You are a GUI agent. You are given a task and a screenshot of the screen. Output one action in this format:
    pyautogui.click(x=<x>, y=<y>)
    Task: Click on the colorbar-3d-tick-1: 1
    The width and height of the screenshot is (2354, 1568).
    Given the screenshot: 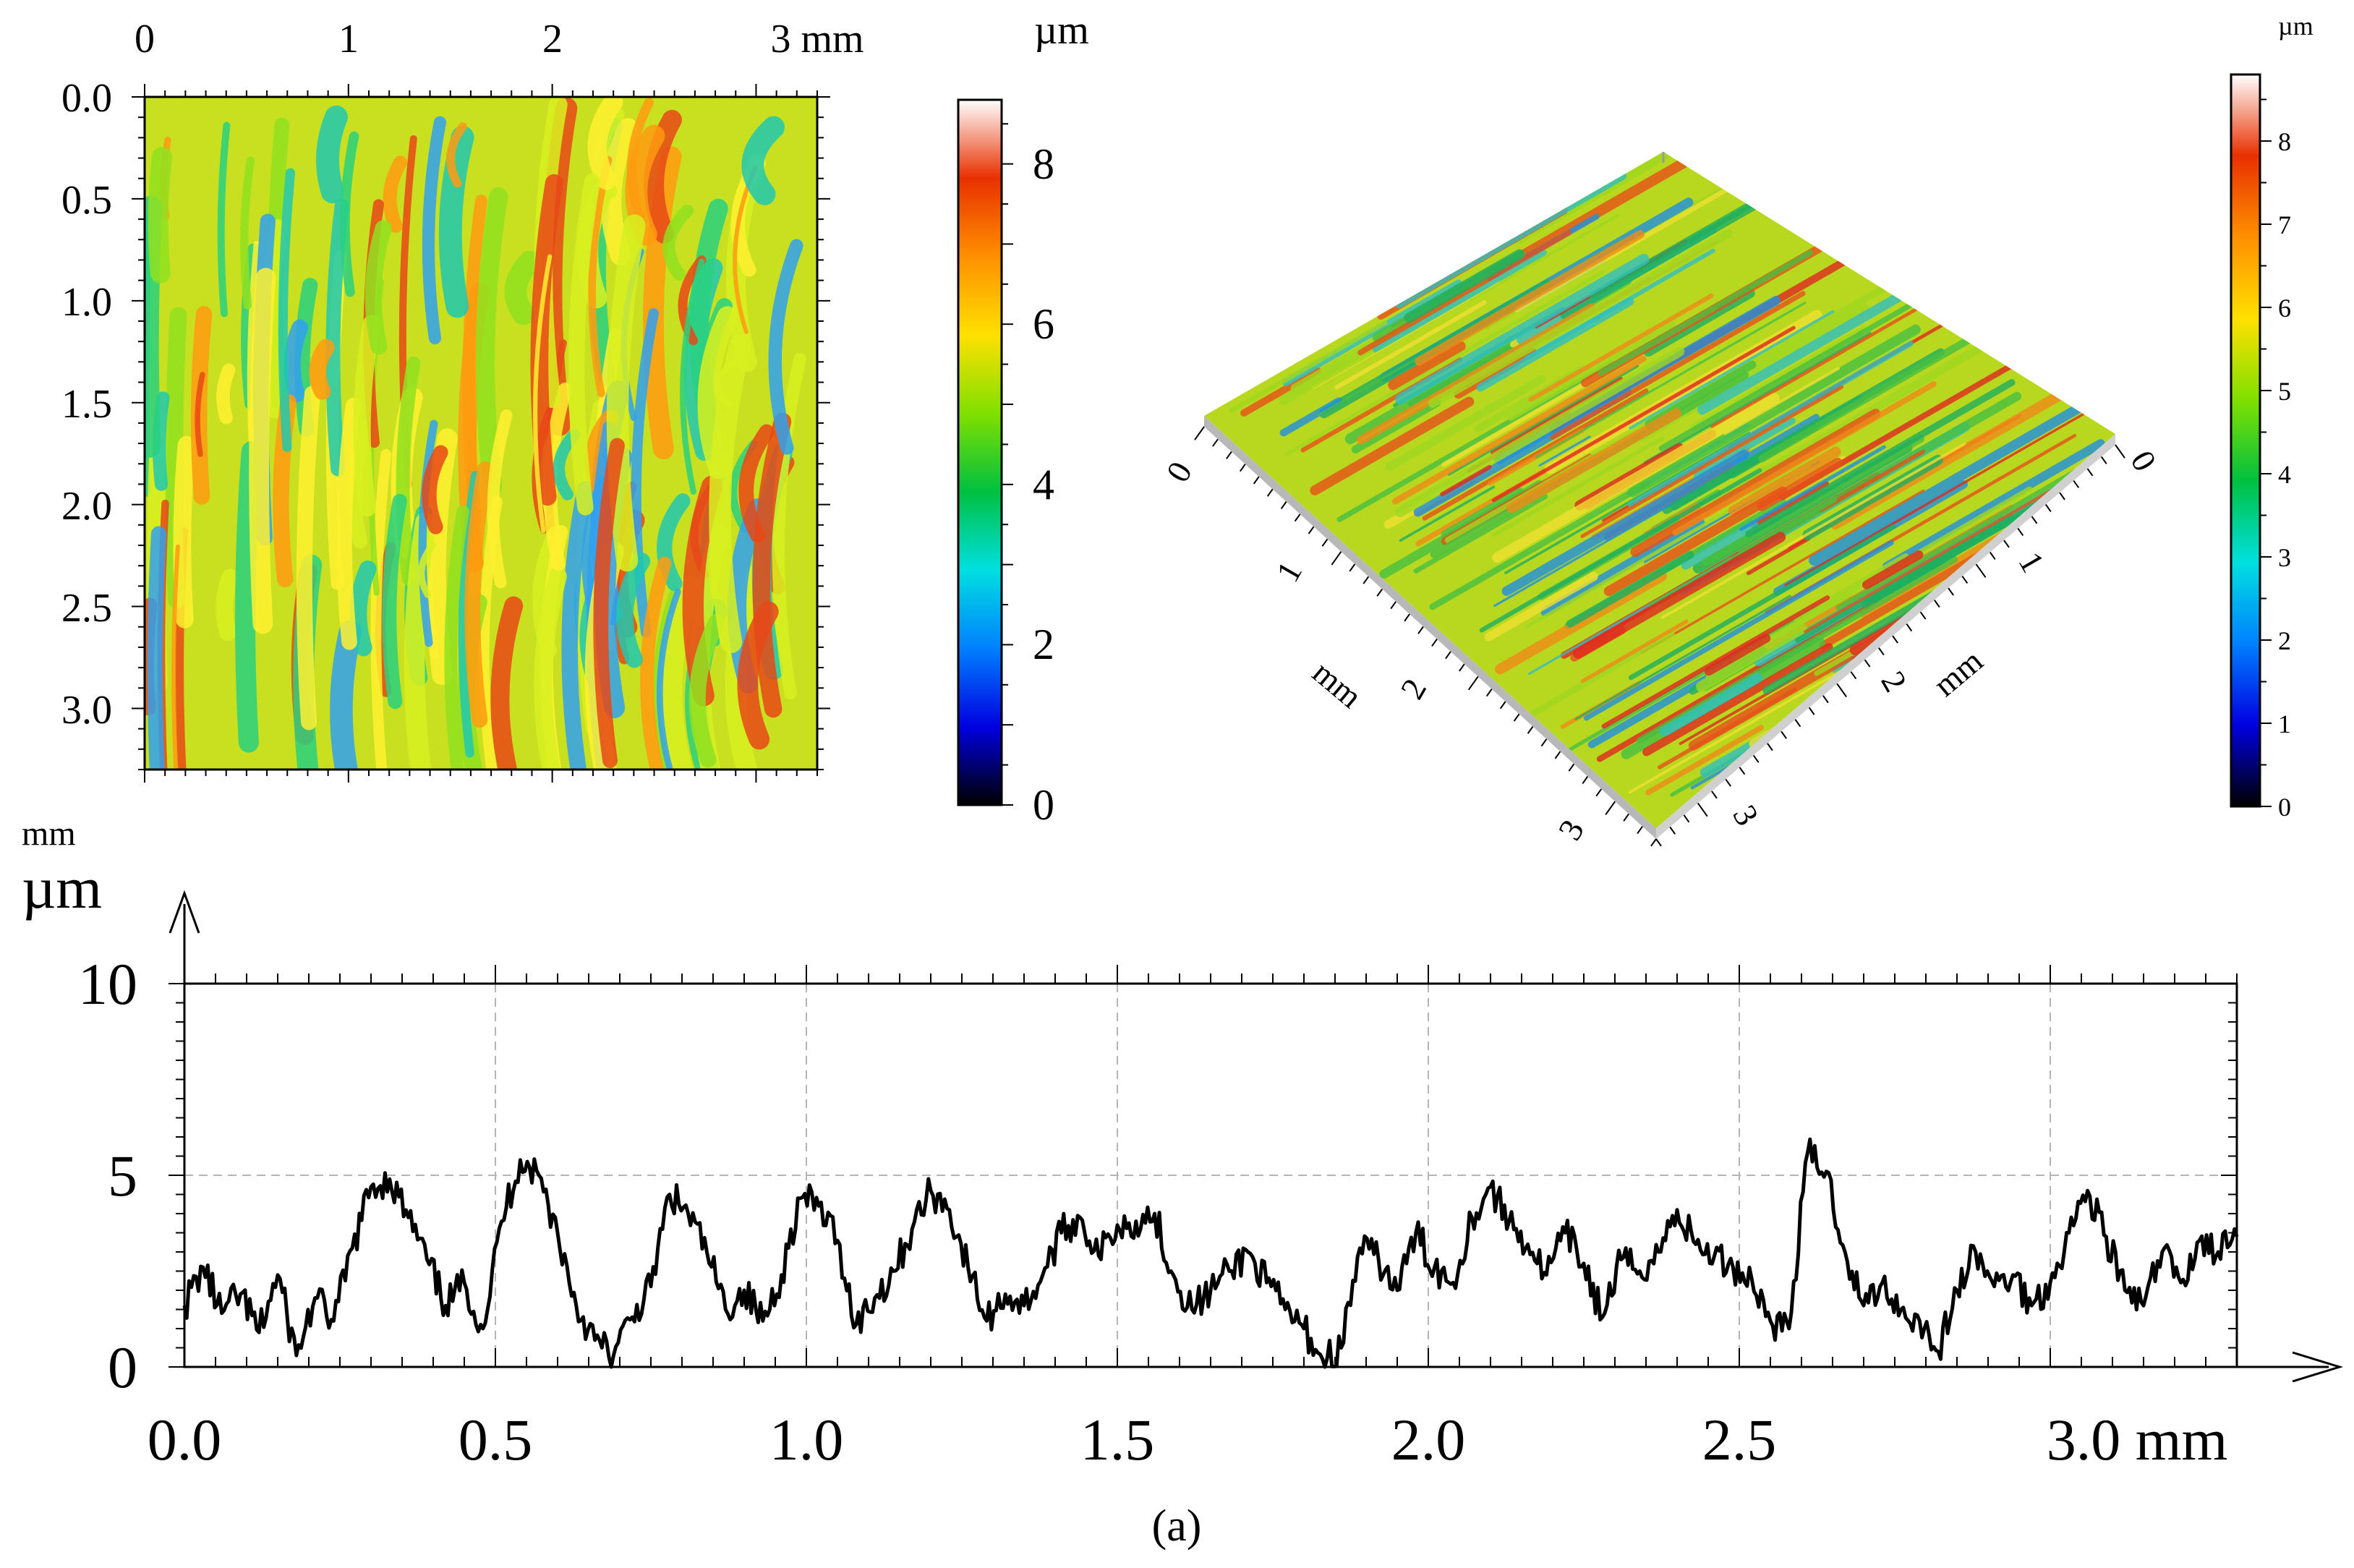 What is the action you would take?
    pyautogui.click(x=2284, y=724)
    